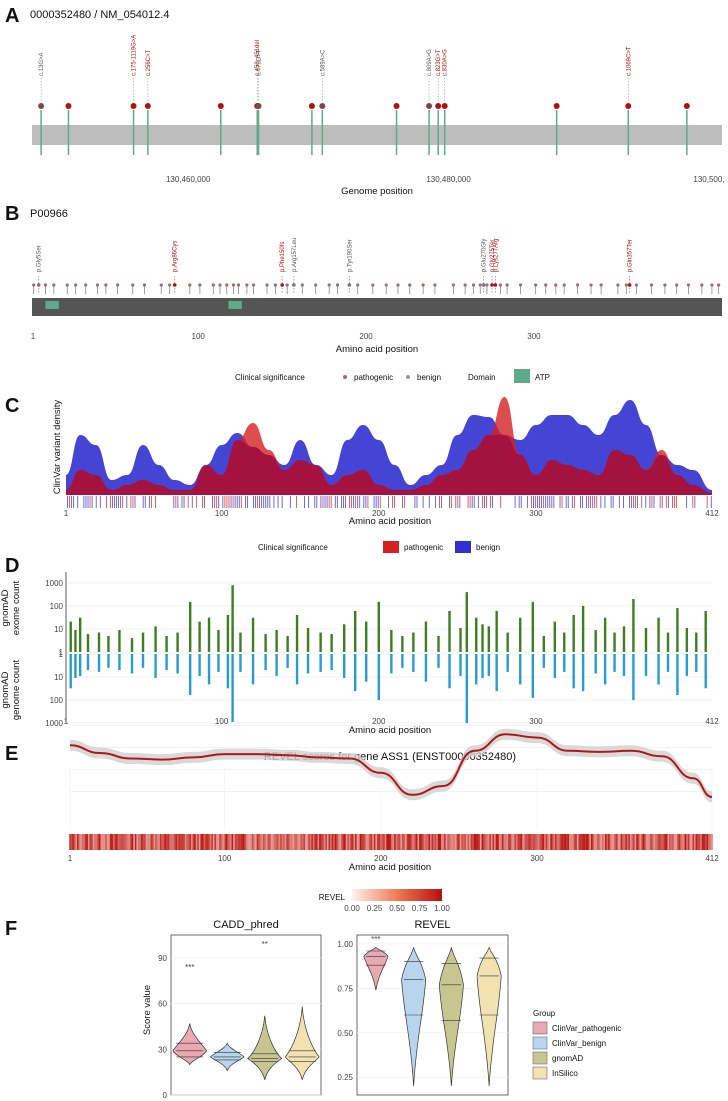 This screenshot has height=1101, width=728. I want to click on y-tick-label-top: 10, so click(58, 629).